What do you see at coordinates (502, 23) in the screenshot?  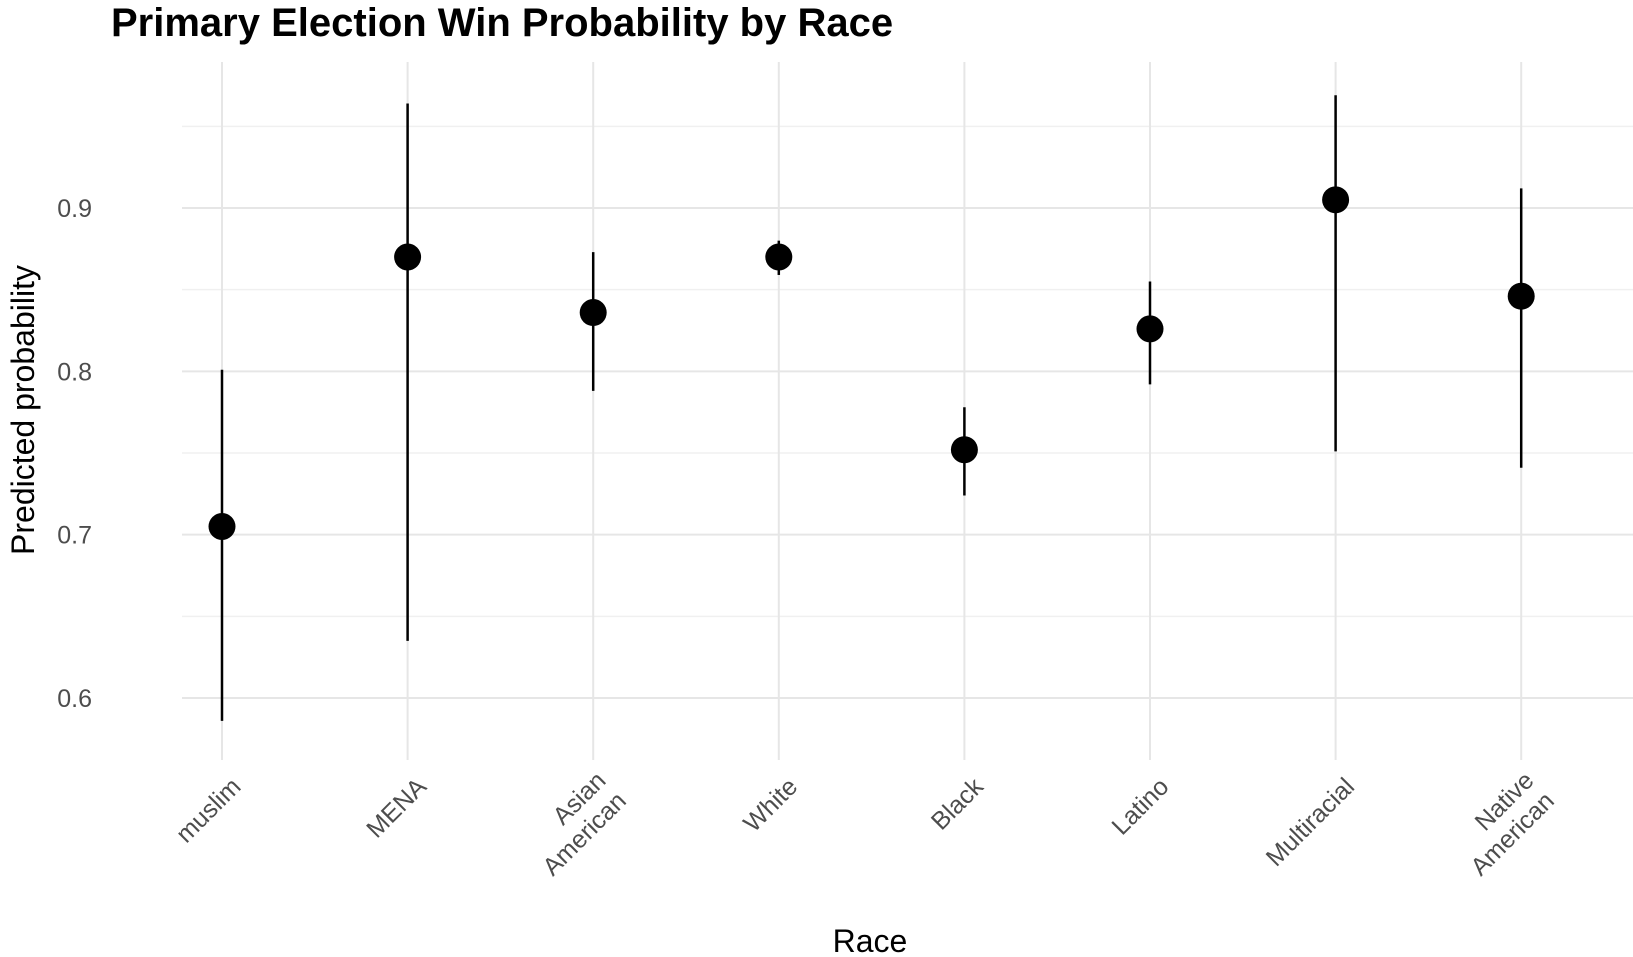 I see `chart-title: Primary Election Win Probability by Race` at bounding box center [502, 23].